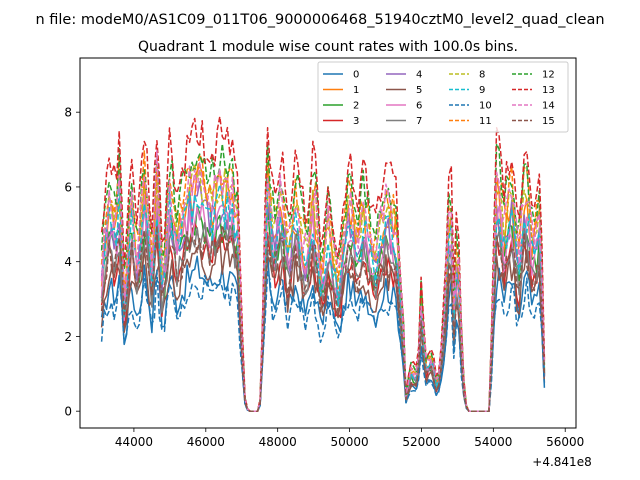  What do you see at coordinates (419, 121) in the screenshot?
I see `legend-label: 7` at bounding box center [419, 121].